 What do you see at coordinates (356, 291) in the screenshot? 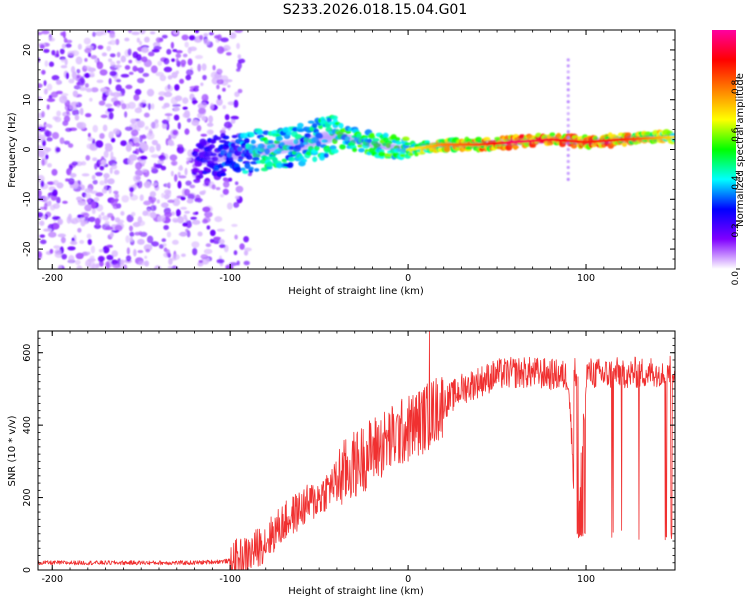
I see `spectrogram-xlabel: Height of straight line (km)` at bounding box center [356, 291].